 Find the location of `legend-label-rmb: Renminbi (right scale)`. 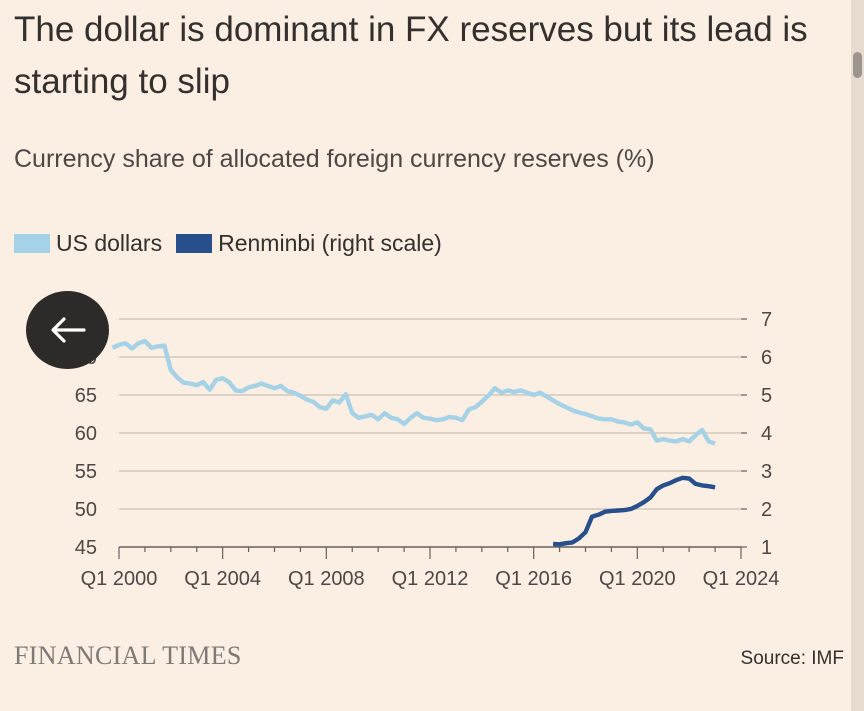

legend-label-rmb: Renminbi (right scale) is located at coordinates (330, 242).